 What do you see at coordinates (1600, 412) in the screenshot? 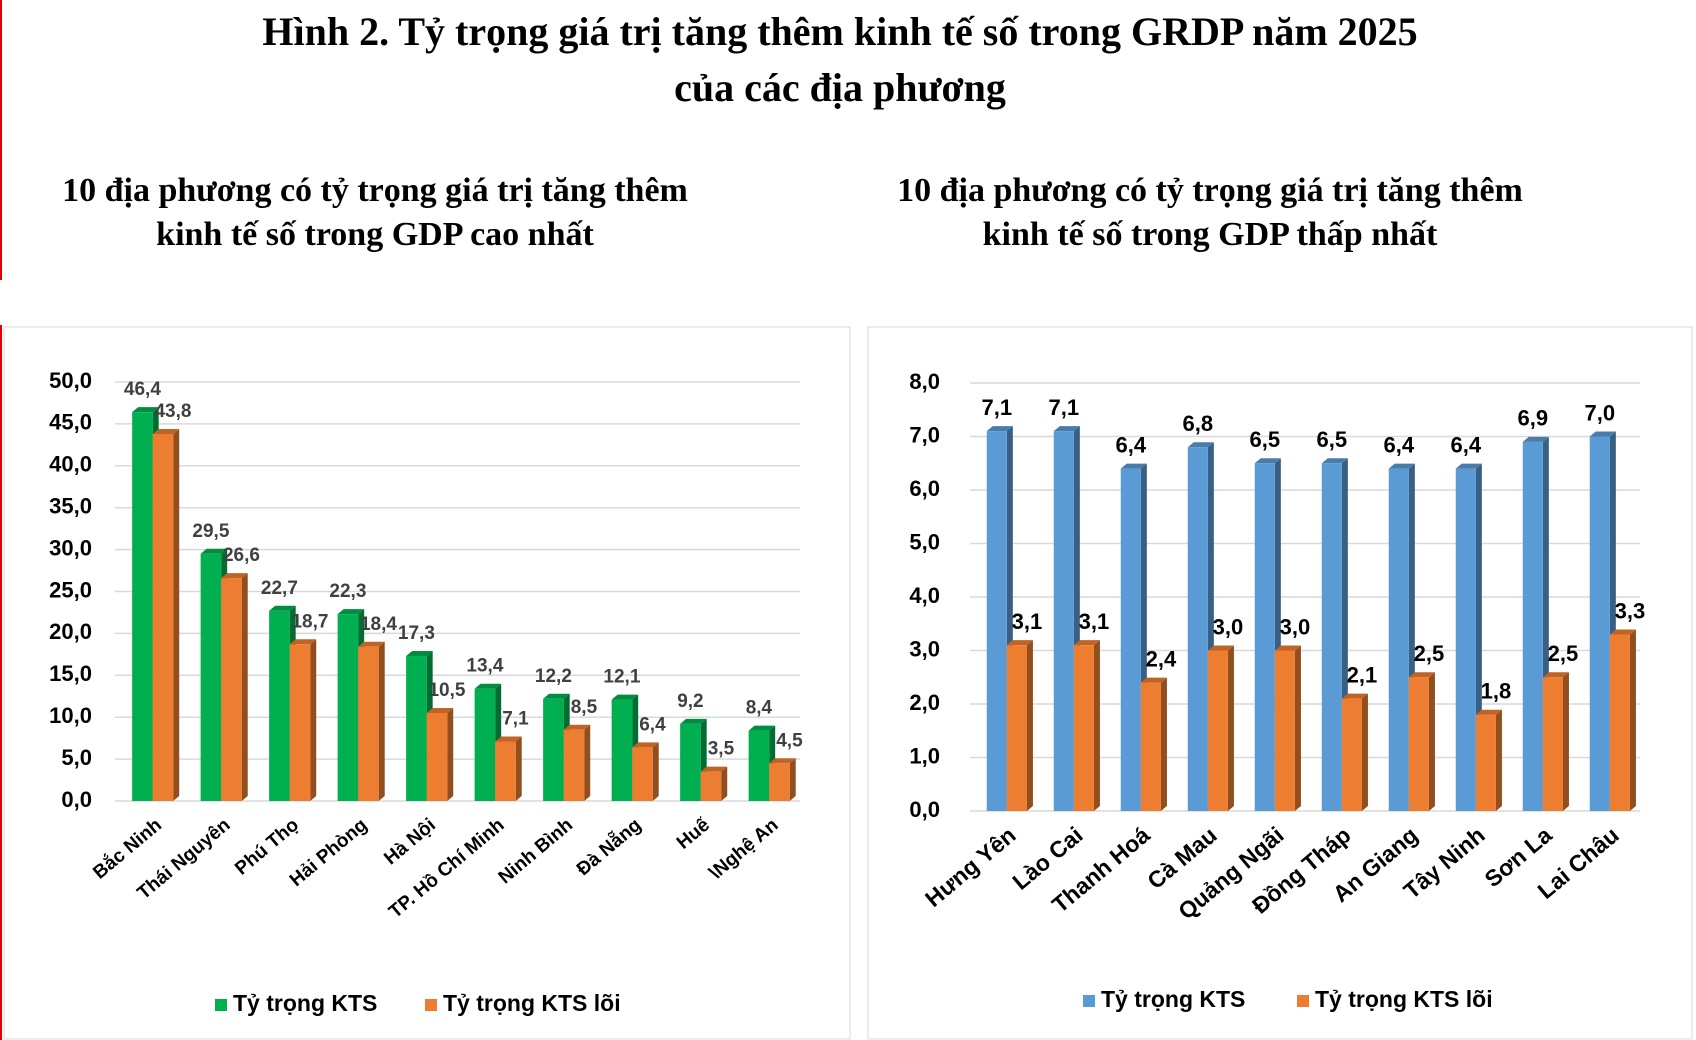
I see `value-label: 7,0` at bounding box center [1600, 412].